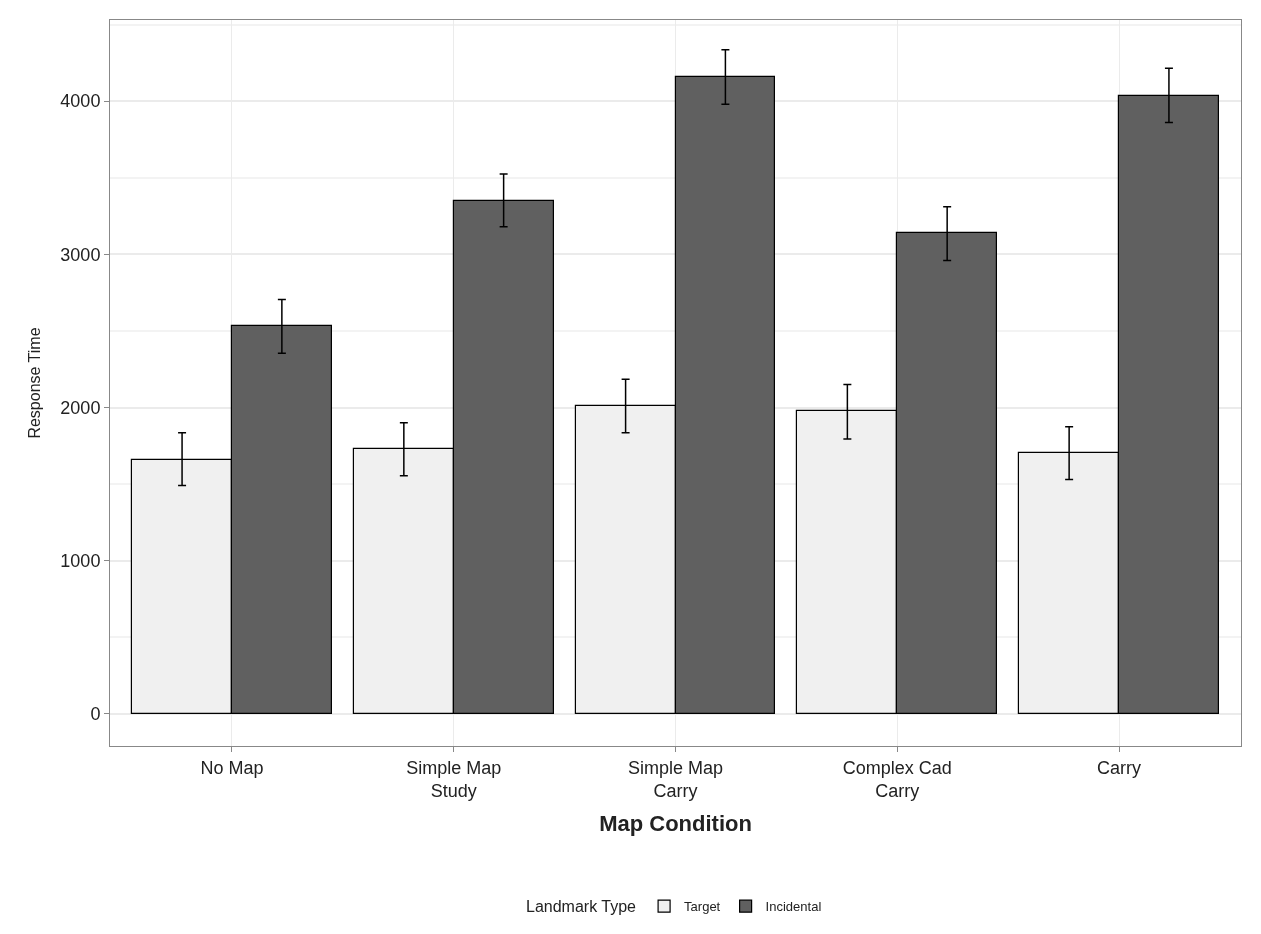  Describe the element at coordinates (897, 779) in the screenshot. I see `x-tick-label: Complex Cad Carry` at that location.